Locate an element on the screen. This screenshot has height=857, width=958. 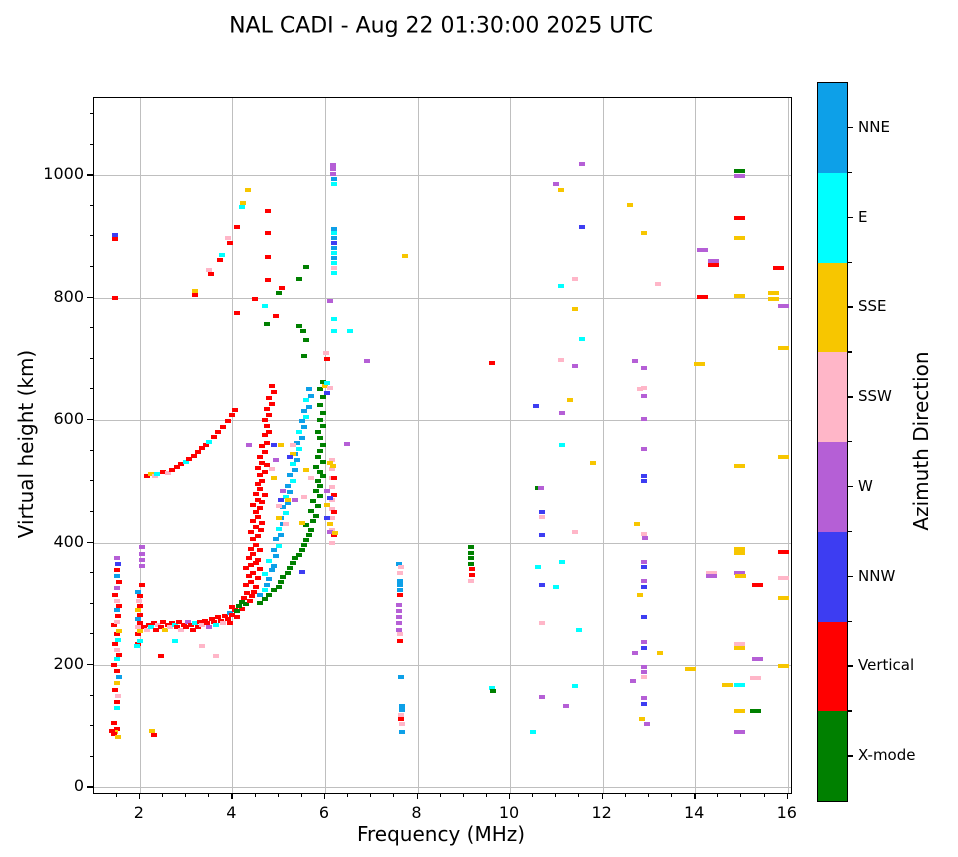
colorbar-tick is located at coordinates (850, 217).